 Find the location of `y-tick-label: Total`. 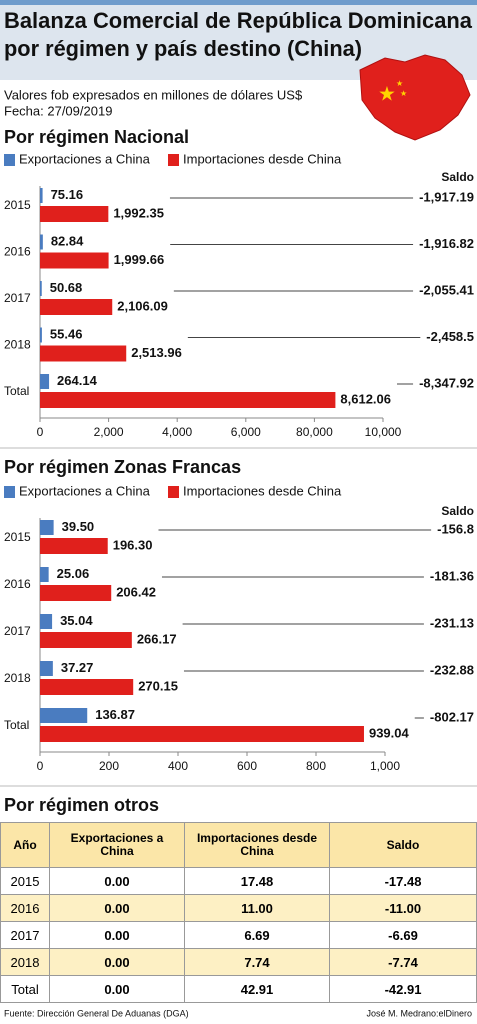

y-tick-label: Total is located at coordinates (16, 391).